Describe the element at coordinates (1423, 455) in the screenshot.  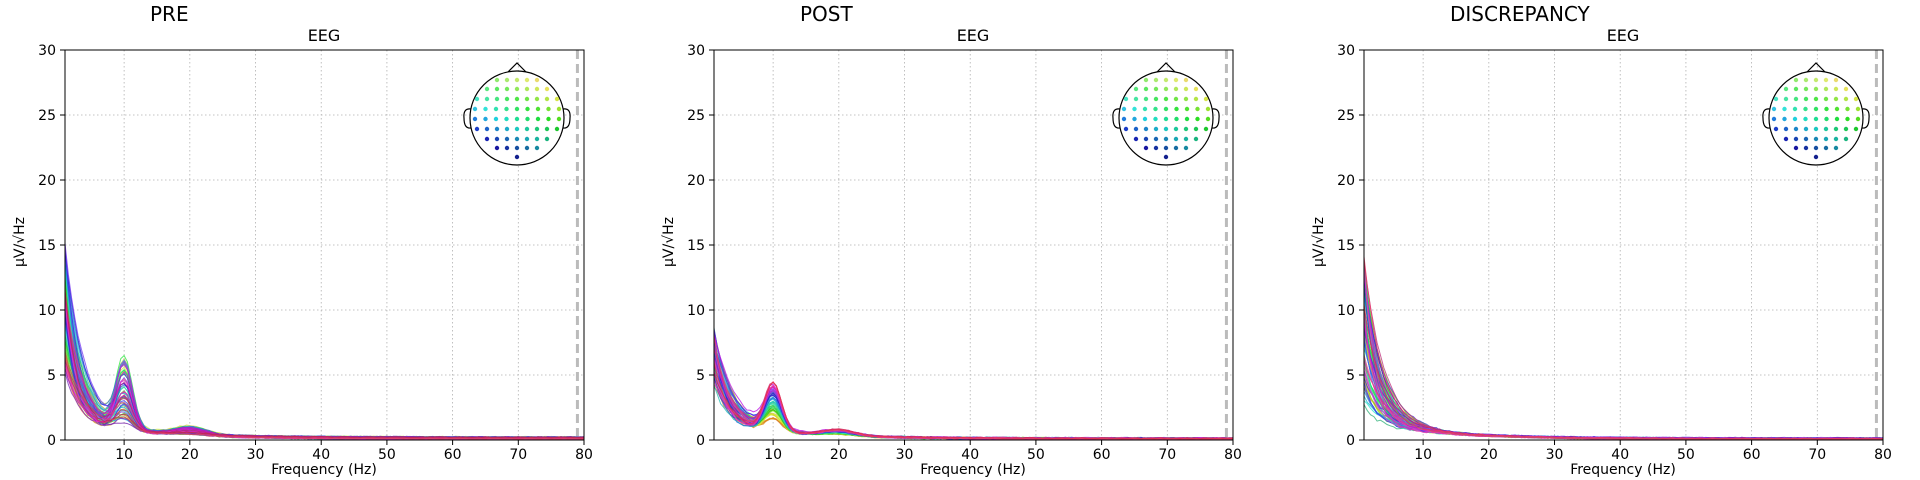
I see `x-tick-label: 10` at that location.